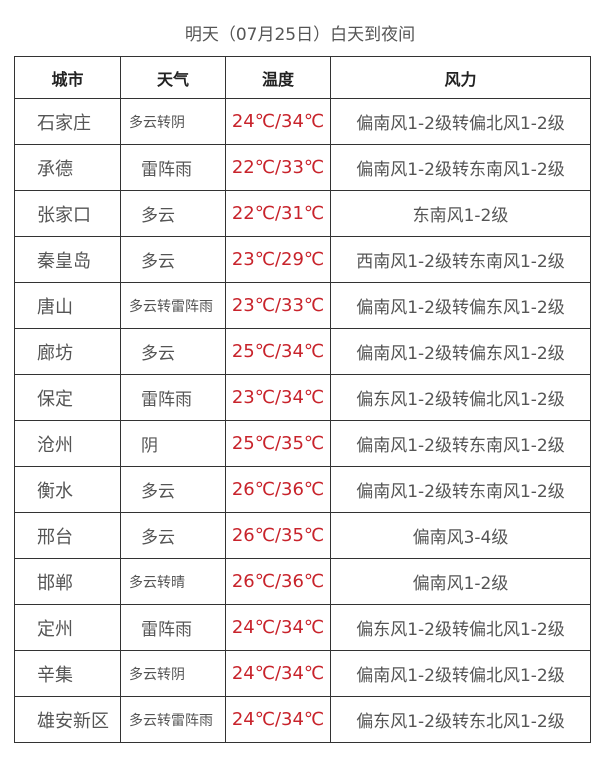 This screenshot has width=600, height=775. I want to click on city-cell: 辛集, so click(67, 673).